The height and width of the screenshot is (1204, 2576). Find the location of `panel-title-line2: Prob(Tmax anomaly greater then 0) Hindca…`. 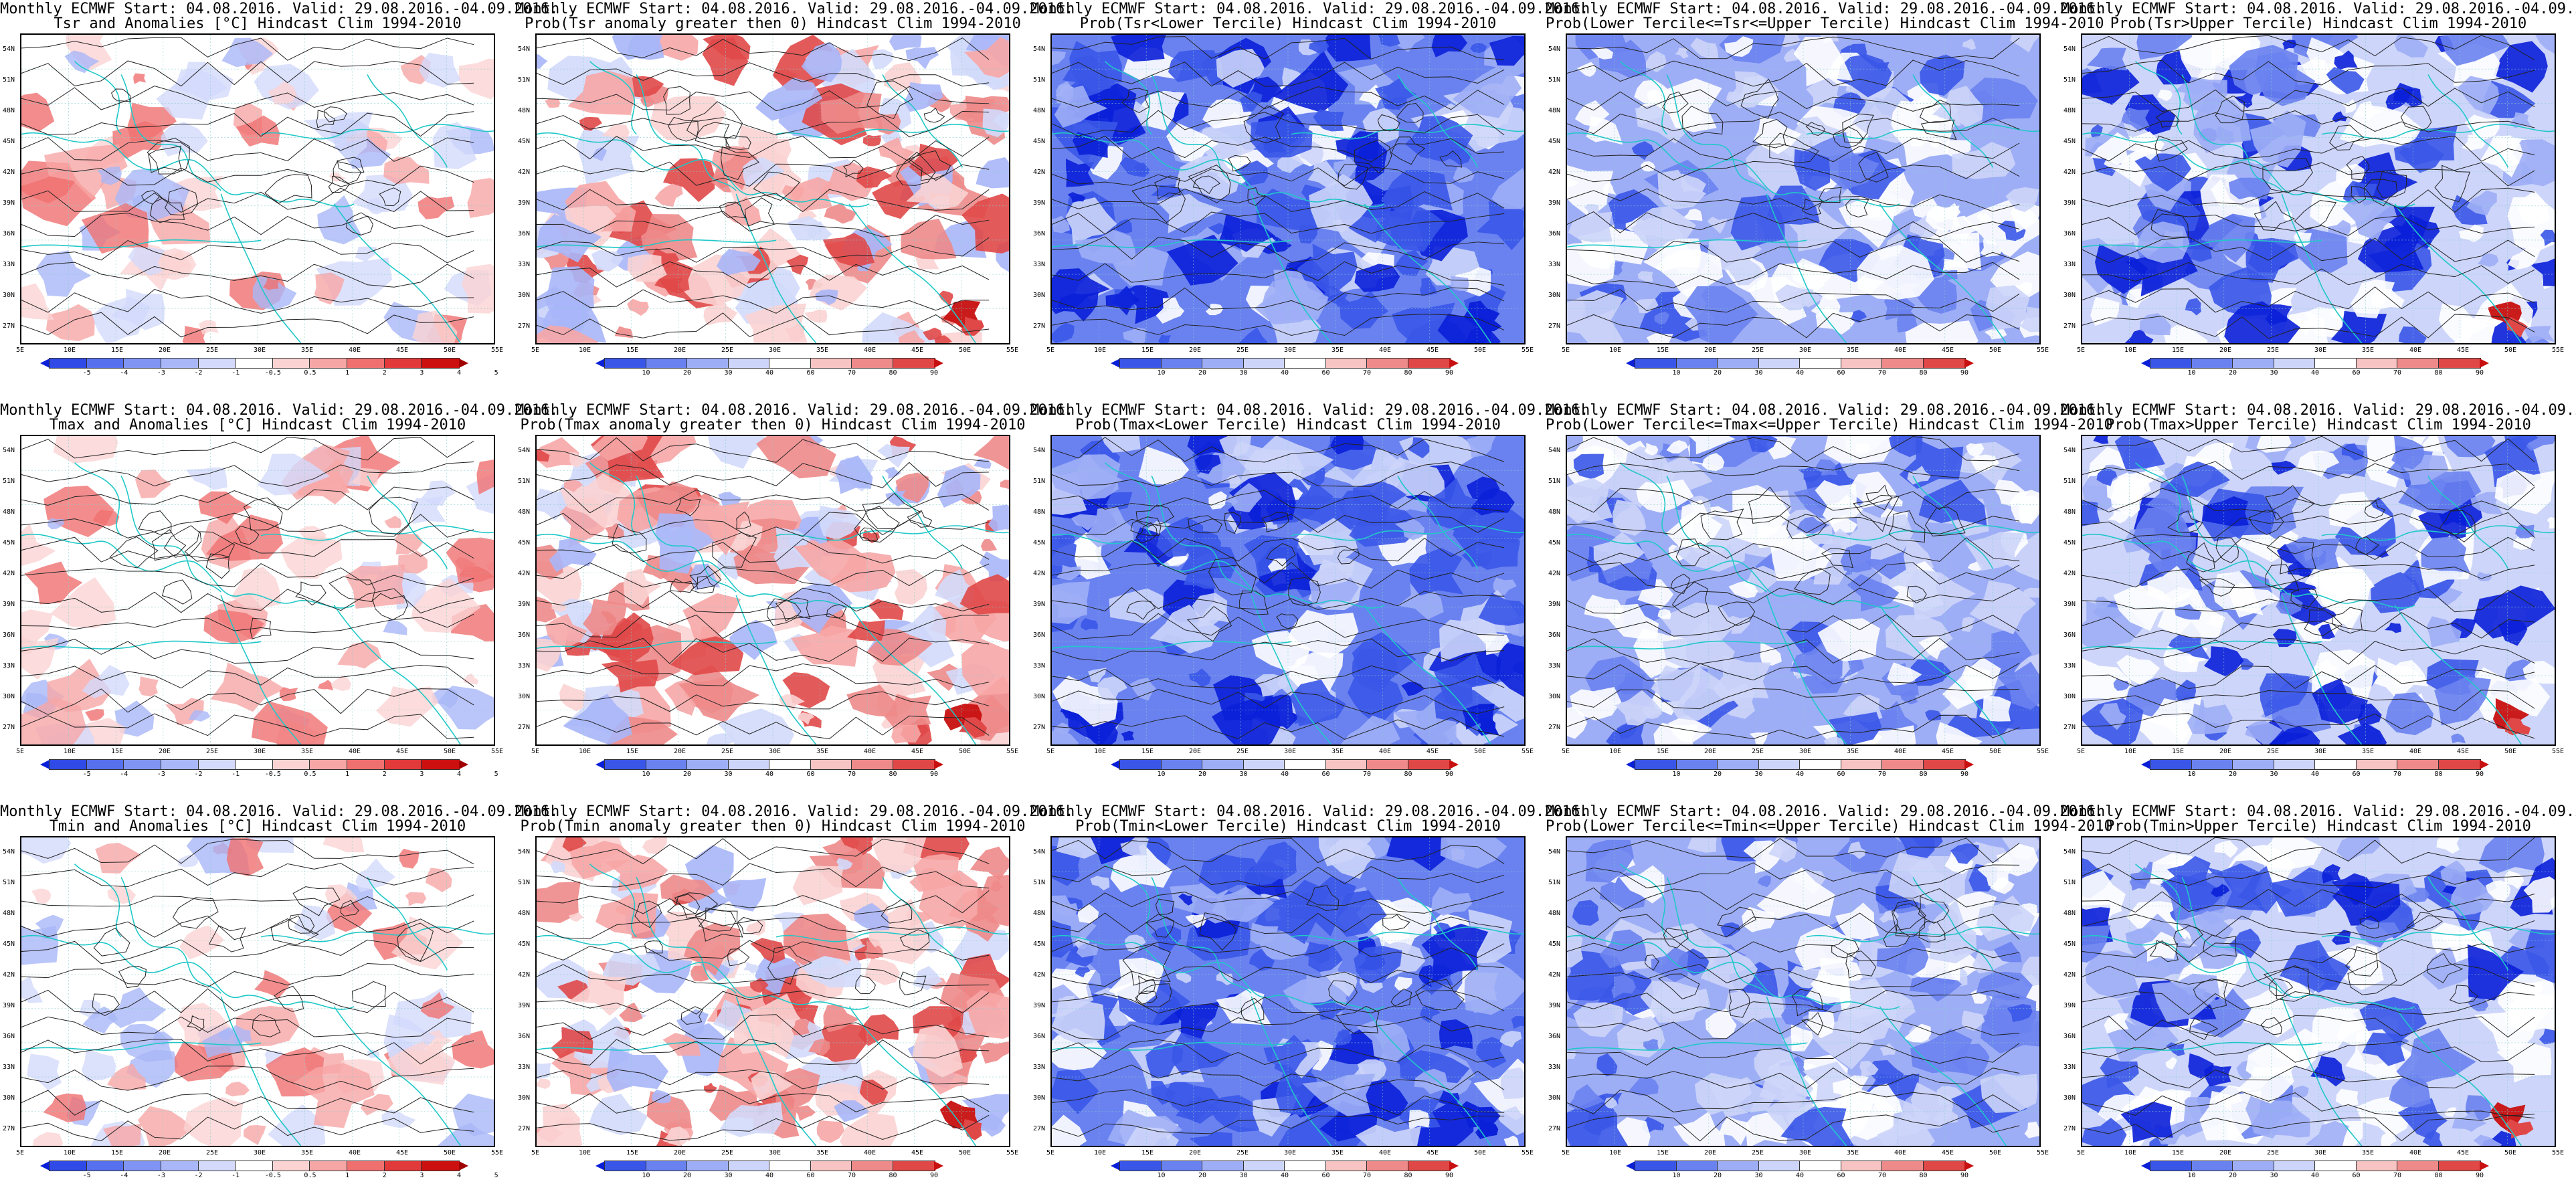

panel-title-line2: Prob(Tmax anomaly greater then 0) Hindca… is located at coordinates (773, 425).